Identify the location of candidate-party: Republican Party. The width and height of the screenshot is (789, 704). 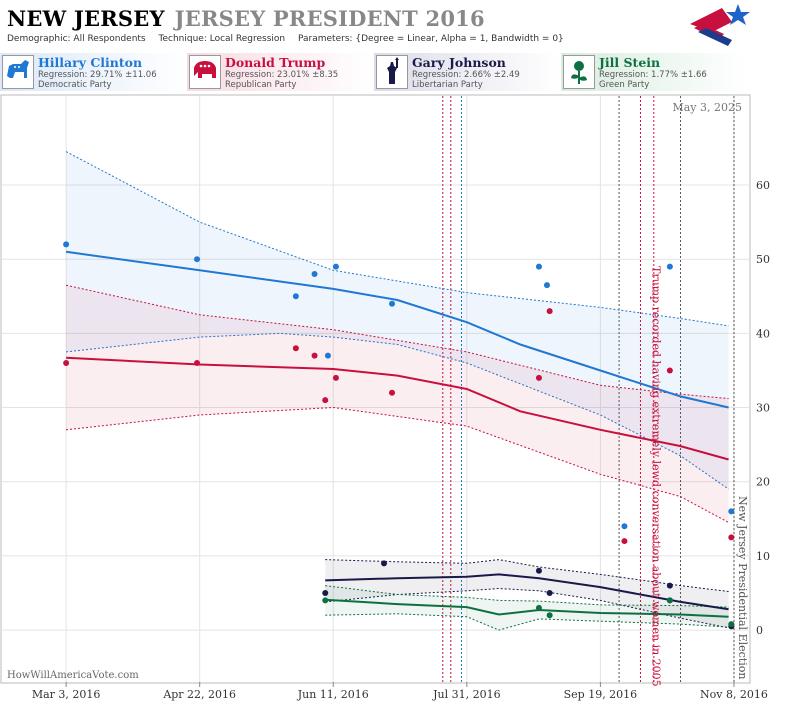
(261, 85).